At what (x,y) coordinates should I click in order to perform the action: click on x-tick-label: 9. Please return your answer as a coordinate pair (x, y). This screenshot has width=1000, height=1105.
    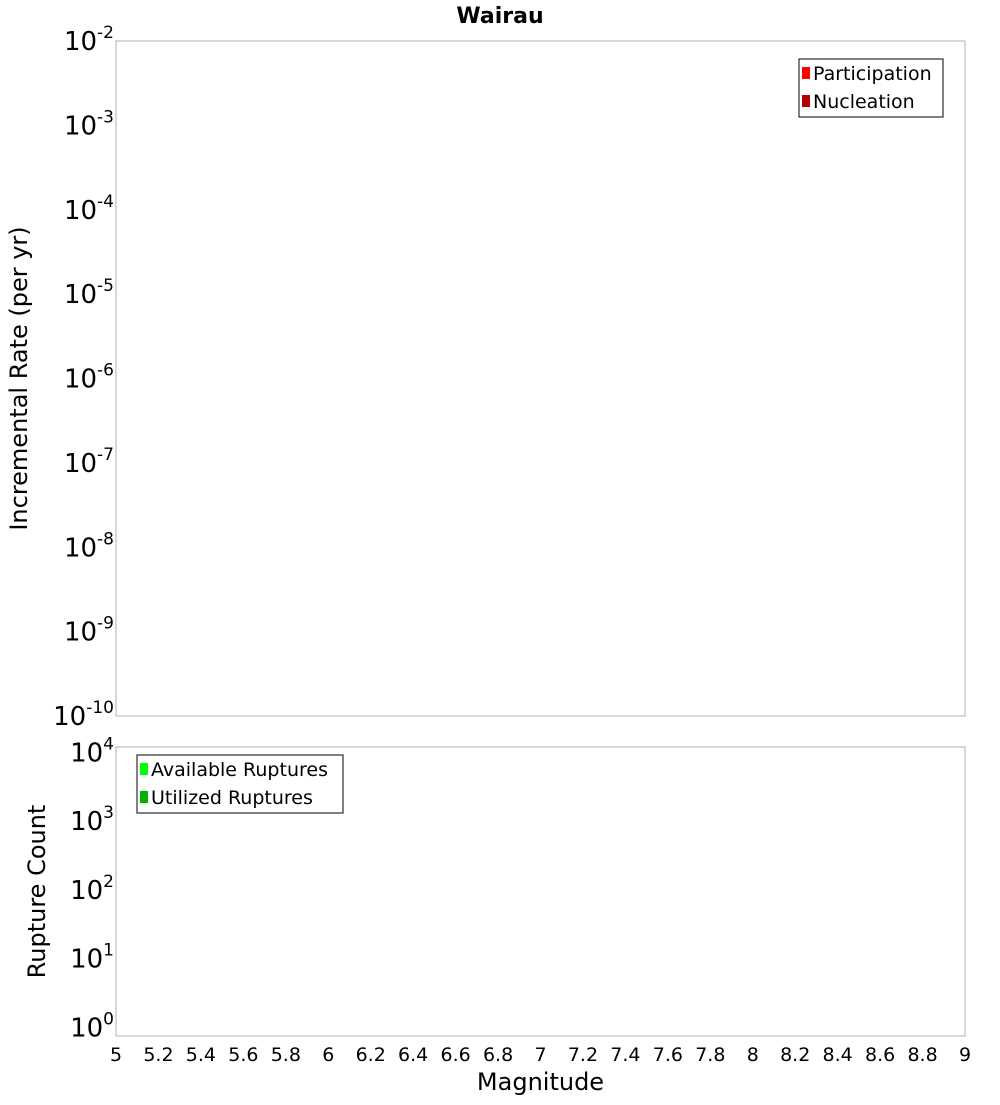
    Looking at the image, I should click on (965, 1055).